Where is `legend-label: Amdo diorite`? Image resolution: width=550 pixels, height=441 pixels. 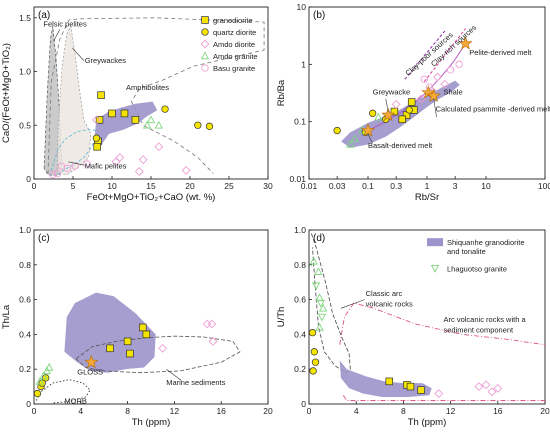 legend-label: Amdo diorite is located at coordinates (234, 44).